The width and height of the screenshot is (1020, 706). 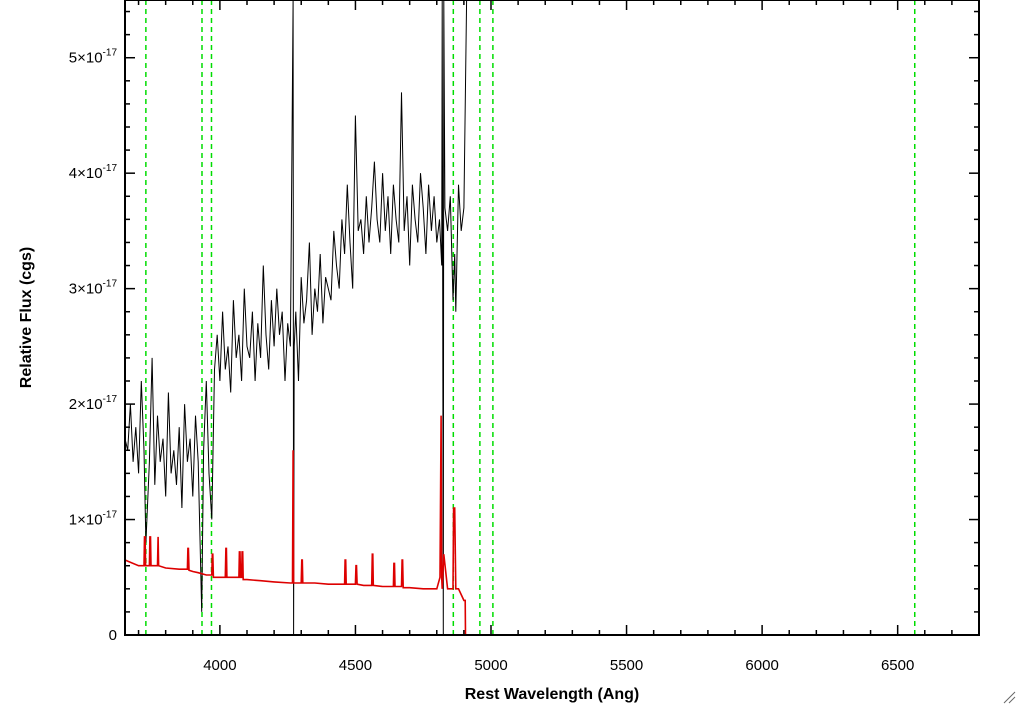 I want to click on resize-grip-icon, so click(x=1009, y=697).